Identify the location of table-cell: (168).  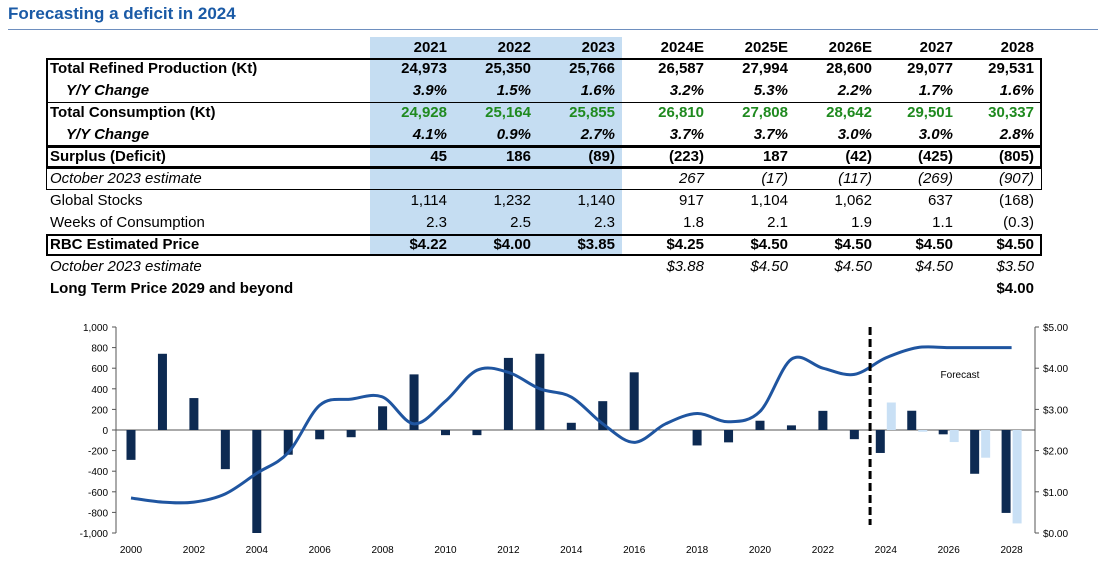
(1016, 200).